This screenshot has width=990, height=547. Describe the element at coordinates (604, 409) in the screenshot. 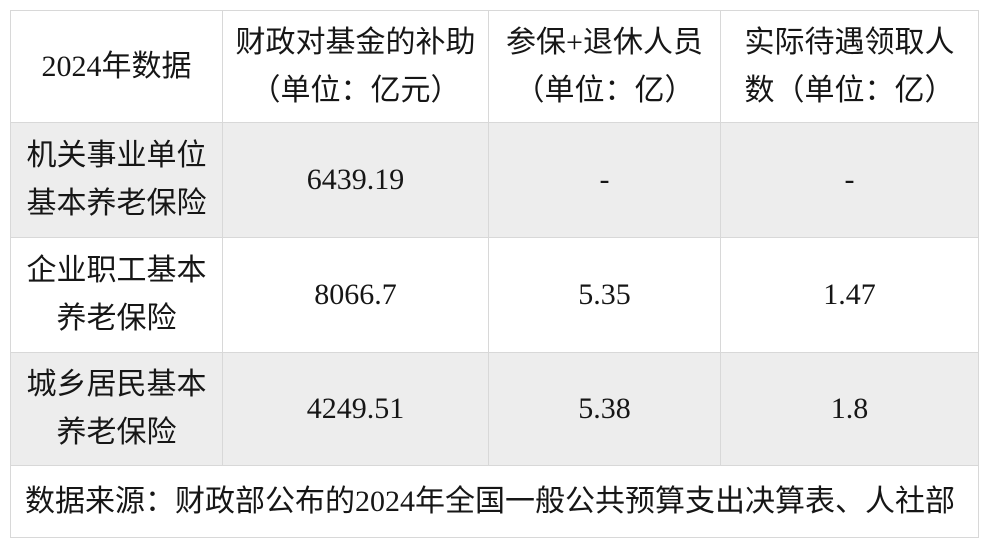

I see `value-cell-participants: 5.38` at that location.